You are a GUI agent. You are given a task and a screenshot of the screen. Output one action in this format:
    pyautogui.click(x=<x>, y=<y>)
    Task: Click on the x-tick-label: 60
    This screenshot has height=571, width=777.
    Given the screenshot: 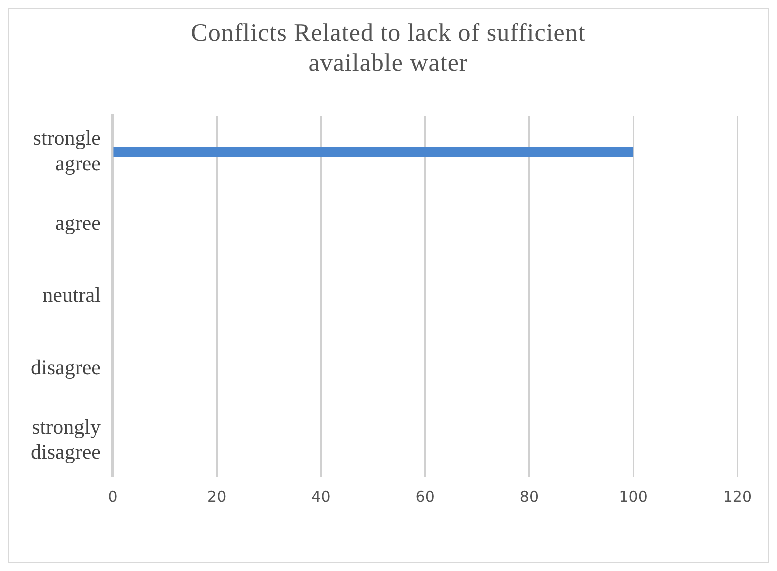 What is the action you would take?
    pyautogui.click(x=425, y=497)
    